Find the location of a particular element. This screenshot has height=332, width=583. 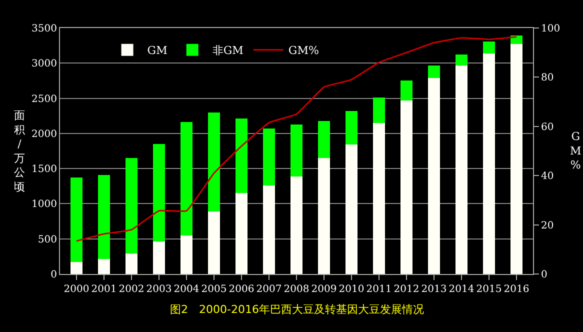

x-tick-label: 2011 is located at coordinates (379, 289).